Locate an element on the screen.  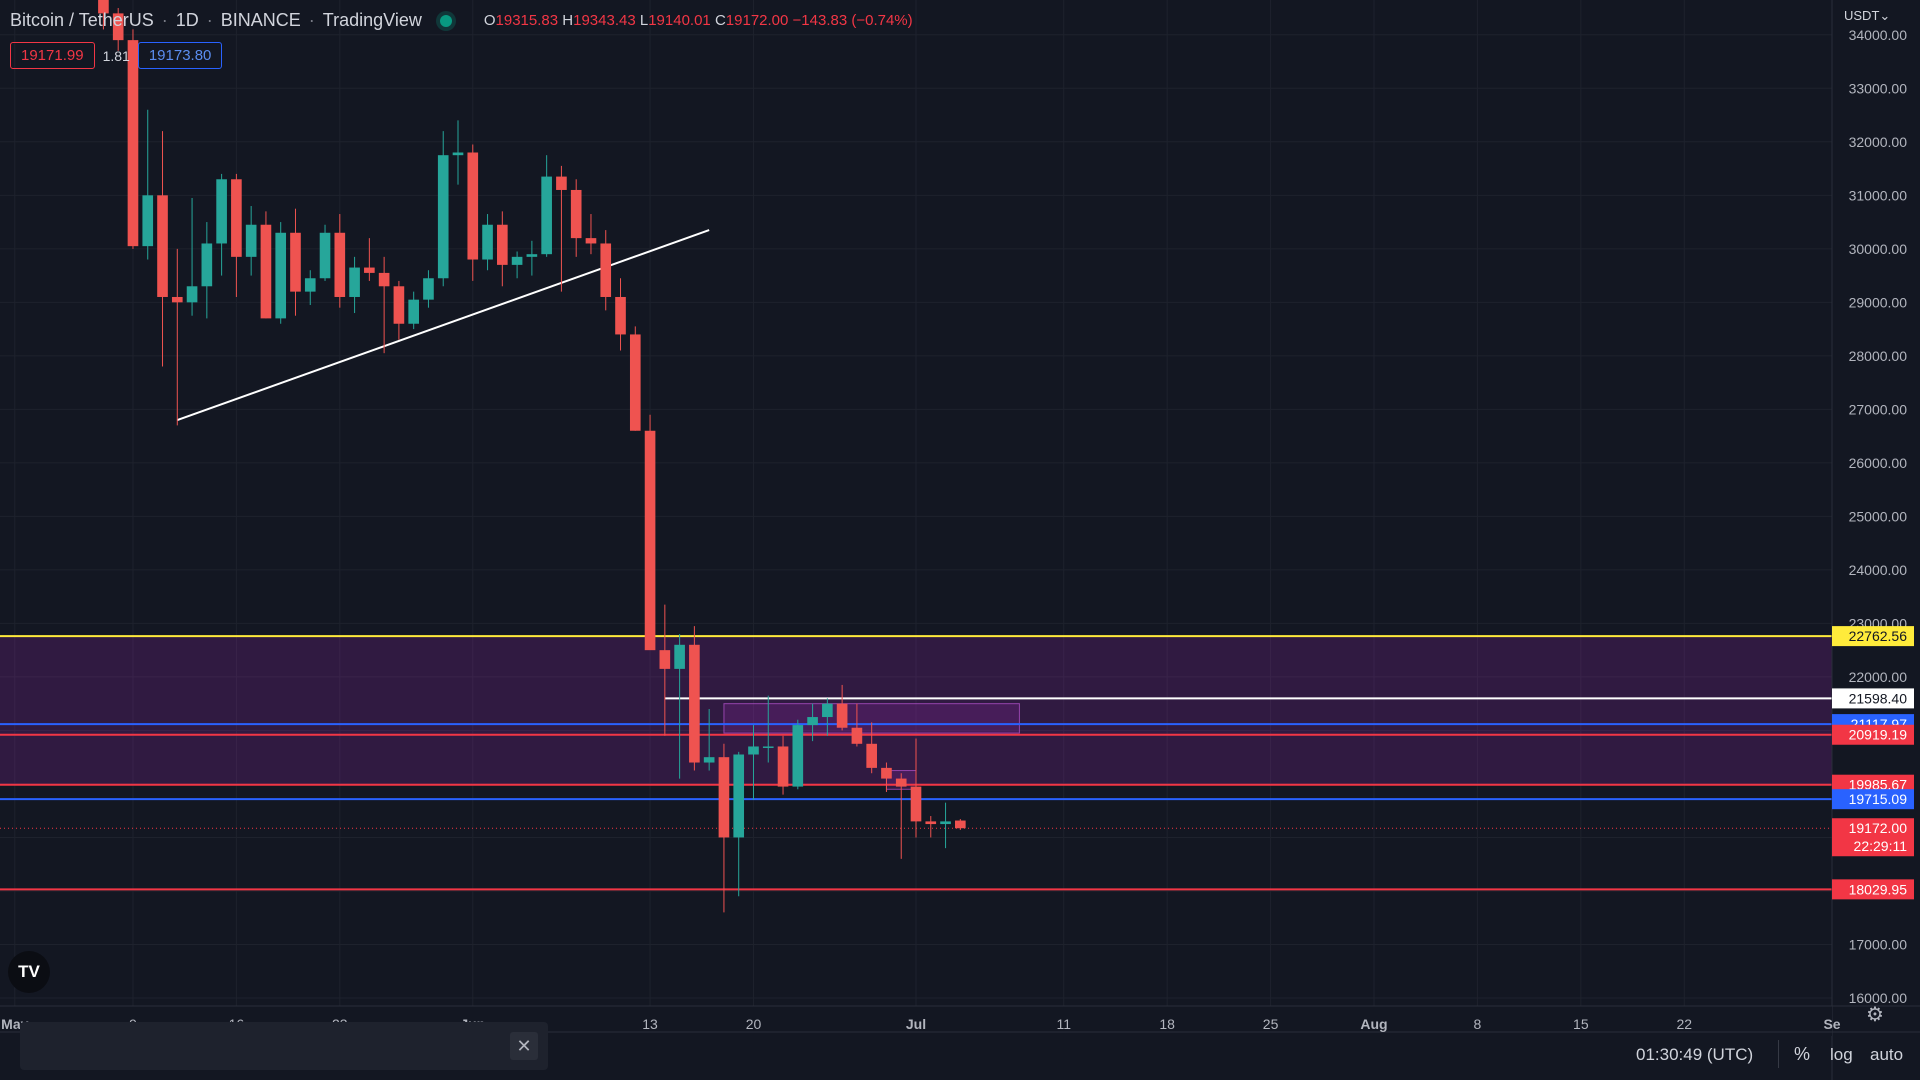
x-tick-label: 11 is located at coordinates (1063, 1024).